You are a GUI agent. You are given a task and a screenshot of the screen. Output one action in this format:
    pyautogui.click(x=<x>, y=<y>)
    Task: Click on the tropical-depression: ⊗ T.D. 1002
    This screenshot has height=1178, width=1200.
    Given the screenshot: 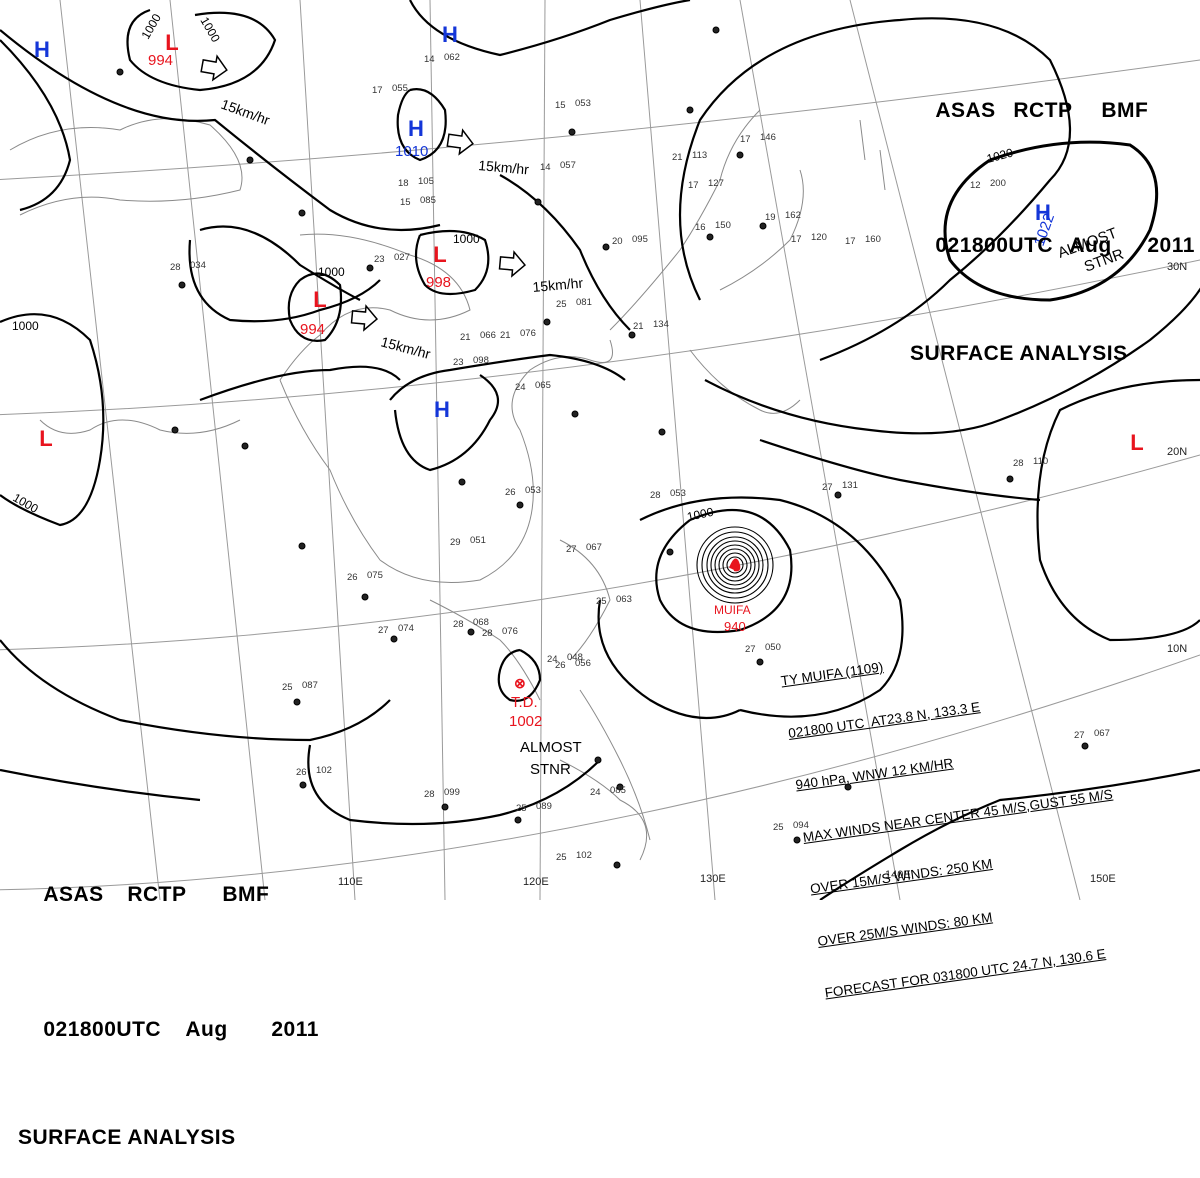 What is the action you would take?
    pyautogui.click(x=525, y=702)
    